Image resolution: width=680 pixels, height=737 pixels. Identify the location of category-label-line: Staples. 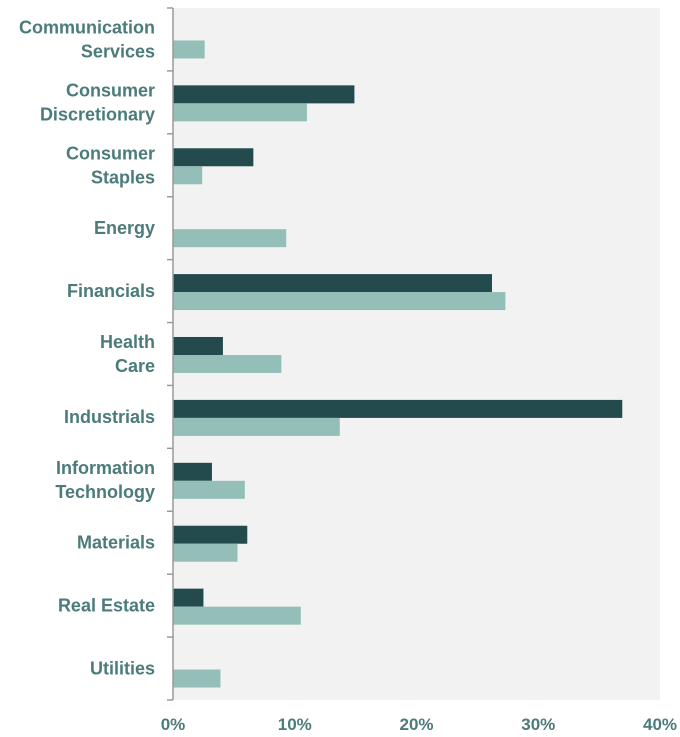
(123, 177).